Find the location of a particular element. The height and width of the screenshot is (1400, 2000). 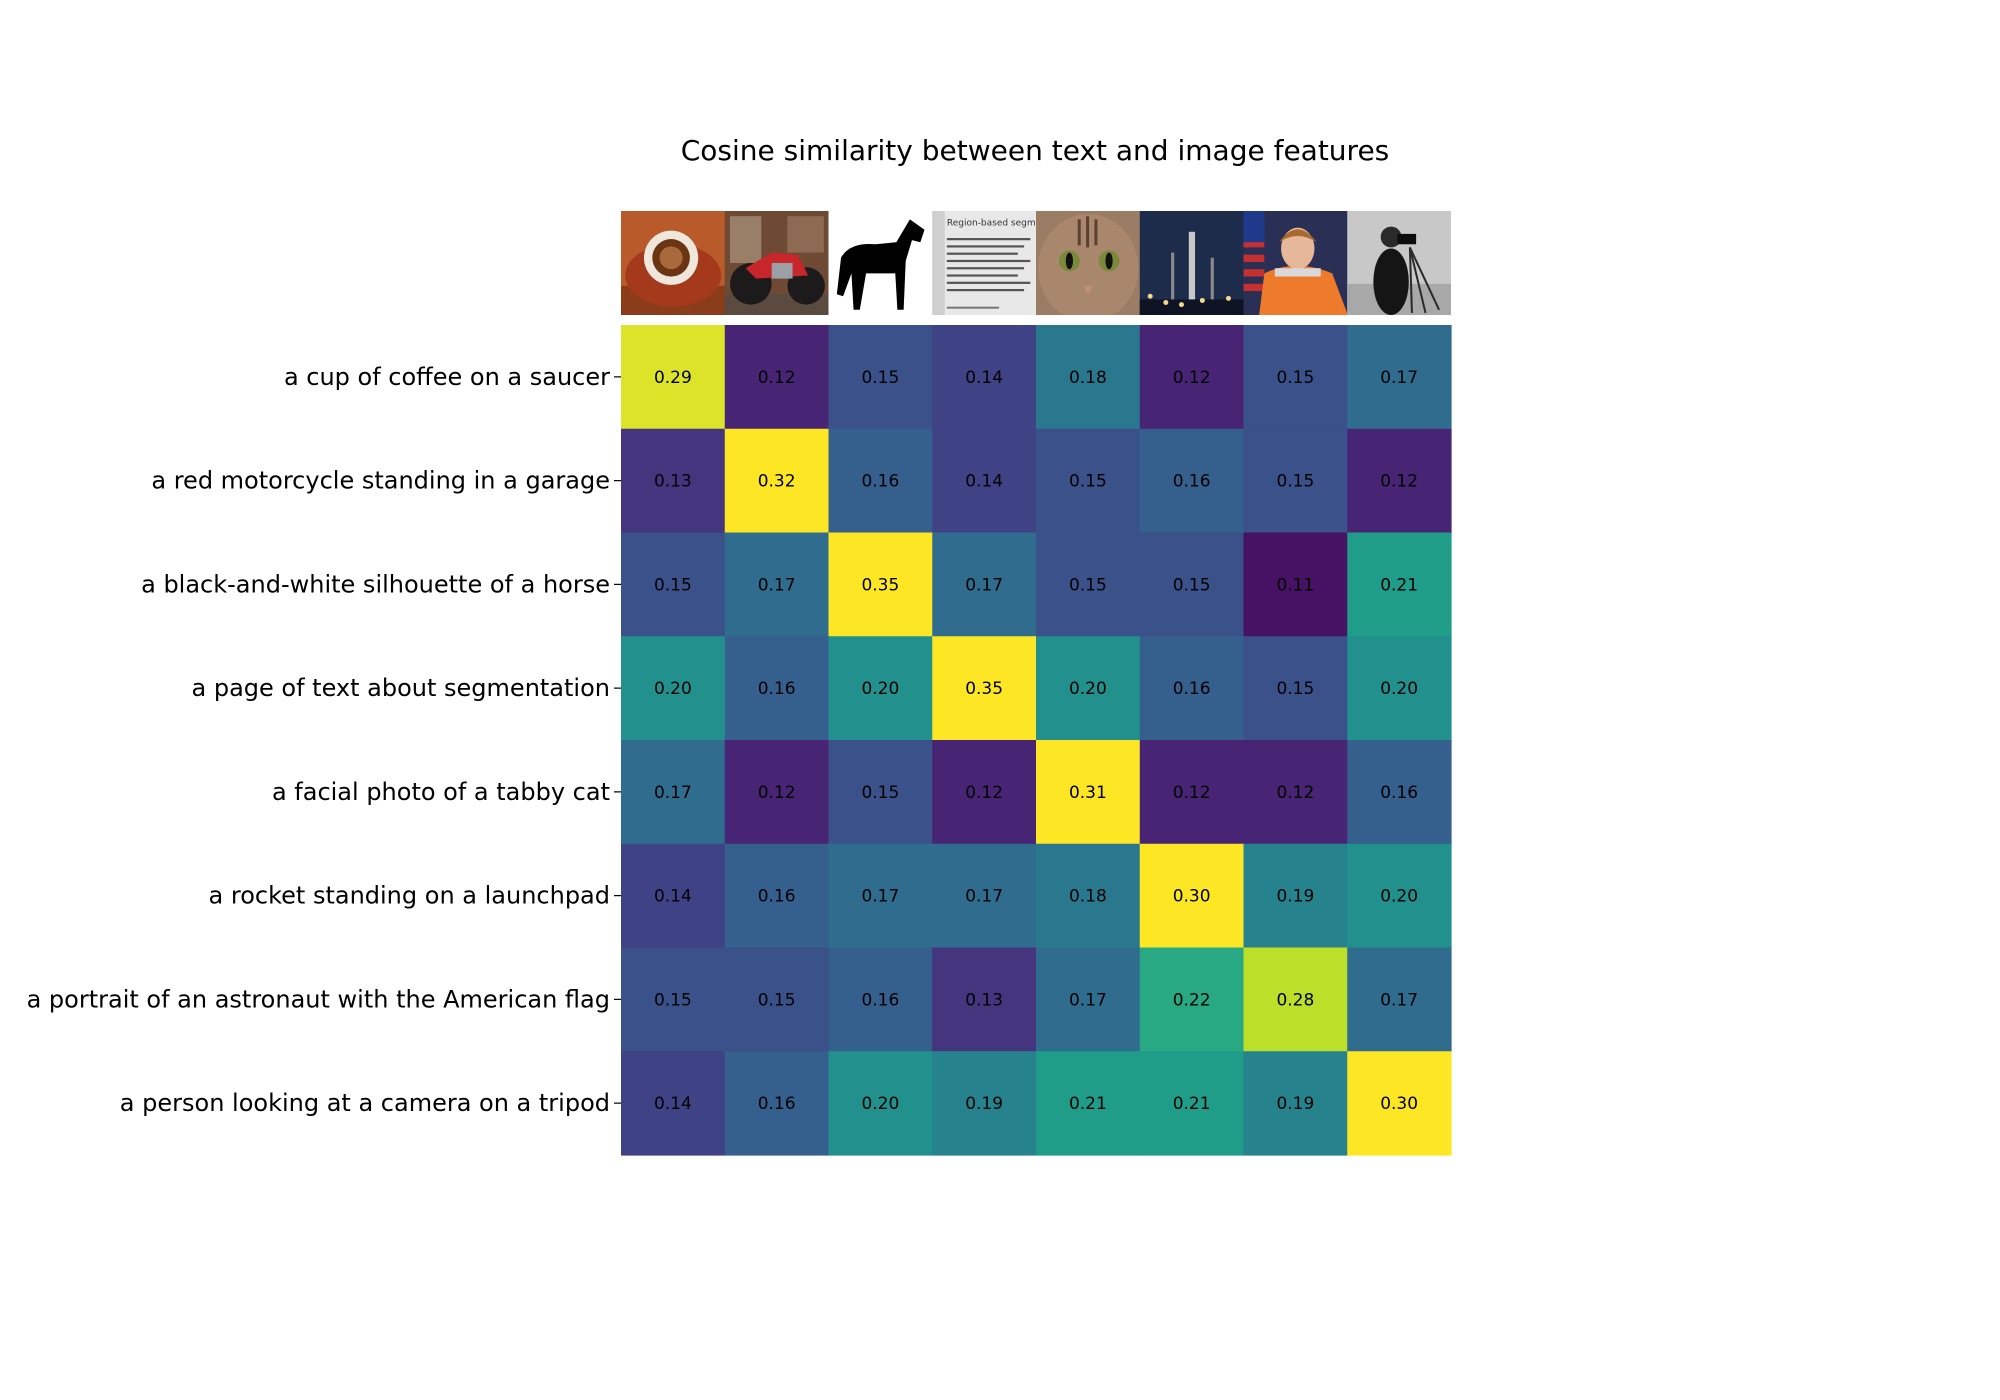

cell-value-label: 0.30 is located at coordinates (1192, 897).